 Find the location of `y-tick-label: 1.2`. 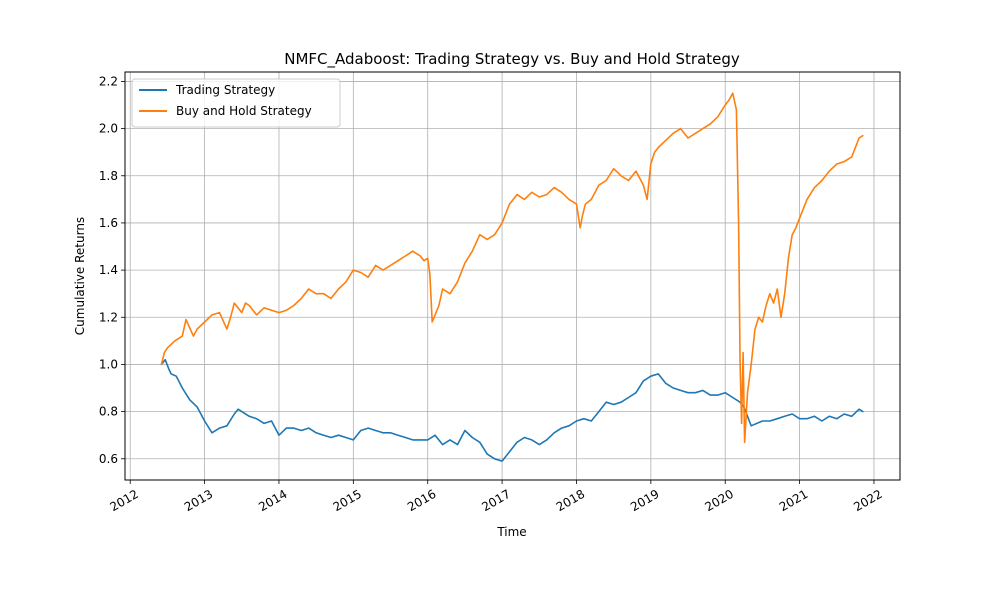

y-tick-label: 1.2 is located at coordinates (108, 317).